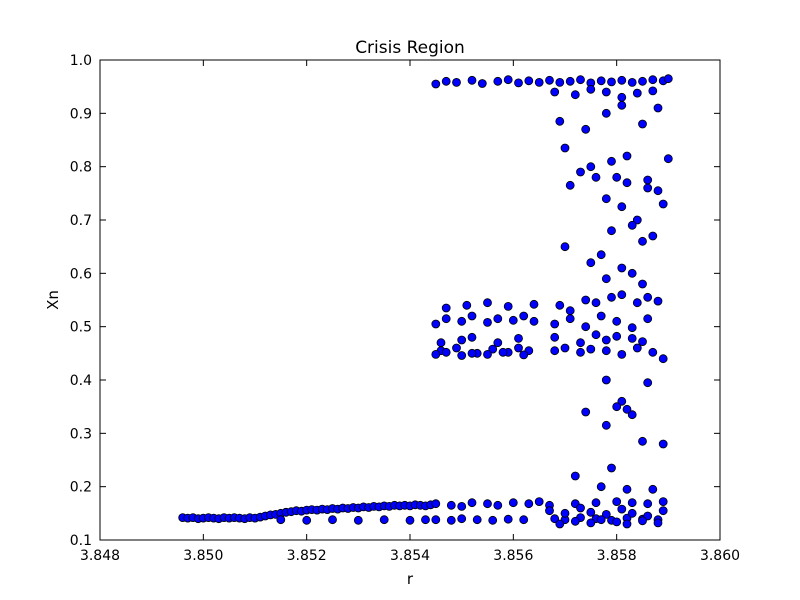 This screenshot has width=800, height=600. I want to click on chart-title: Crisis Region, so click(410, 48).